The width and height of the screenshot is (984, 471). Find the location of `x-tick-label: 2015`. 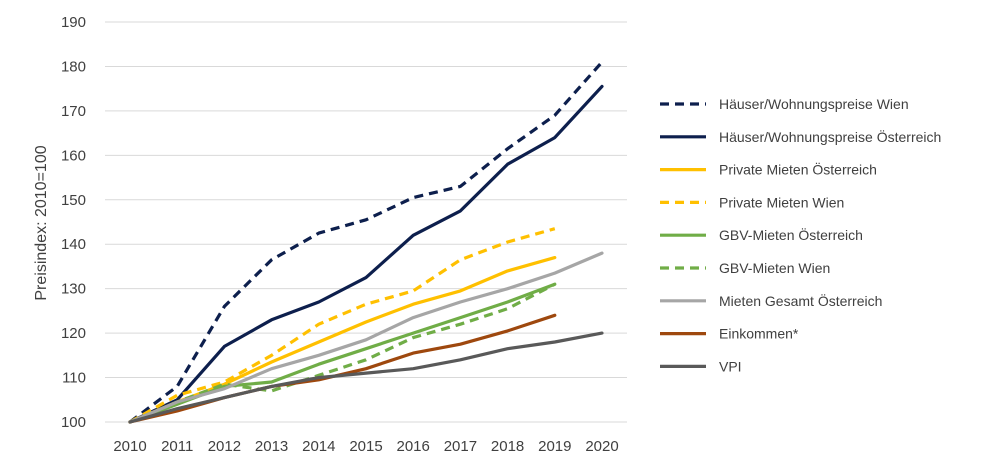

x-tick-label: 2015 is located at coordinates (365, 446).